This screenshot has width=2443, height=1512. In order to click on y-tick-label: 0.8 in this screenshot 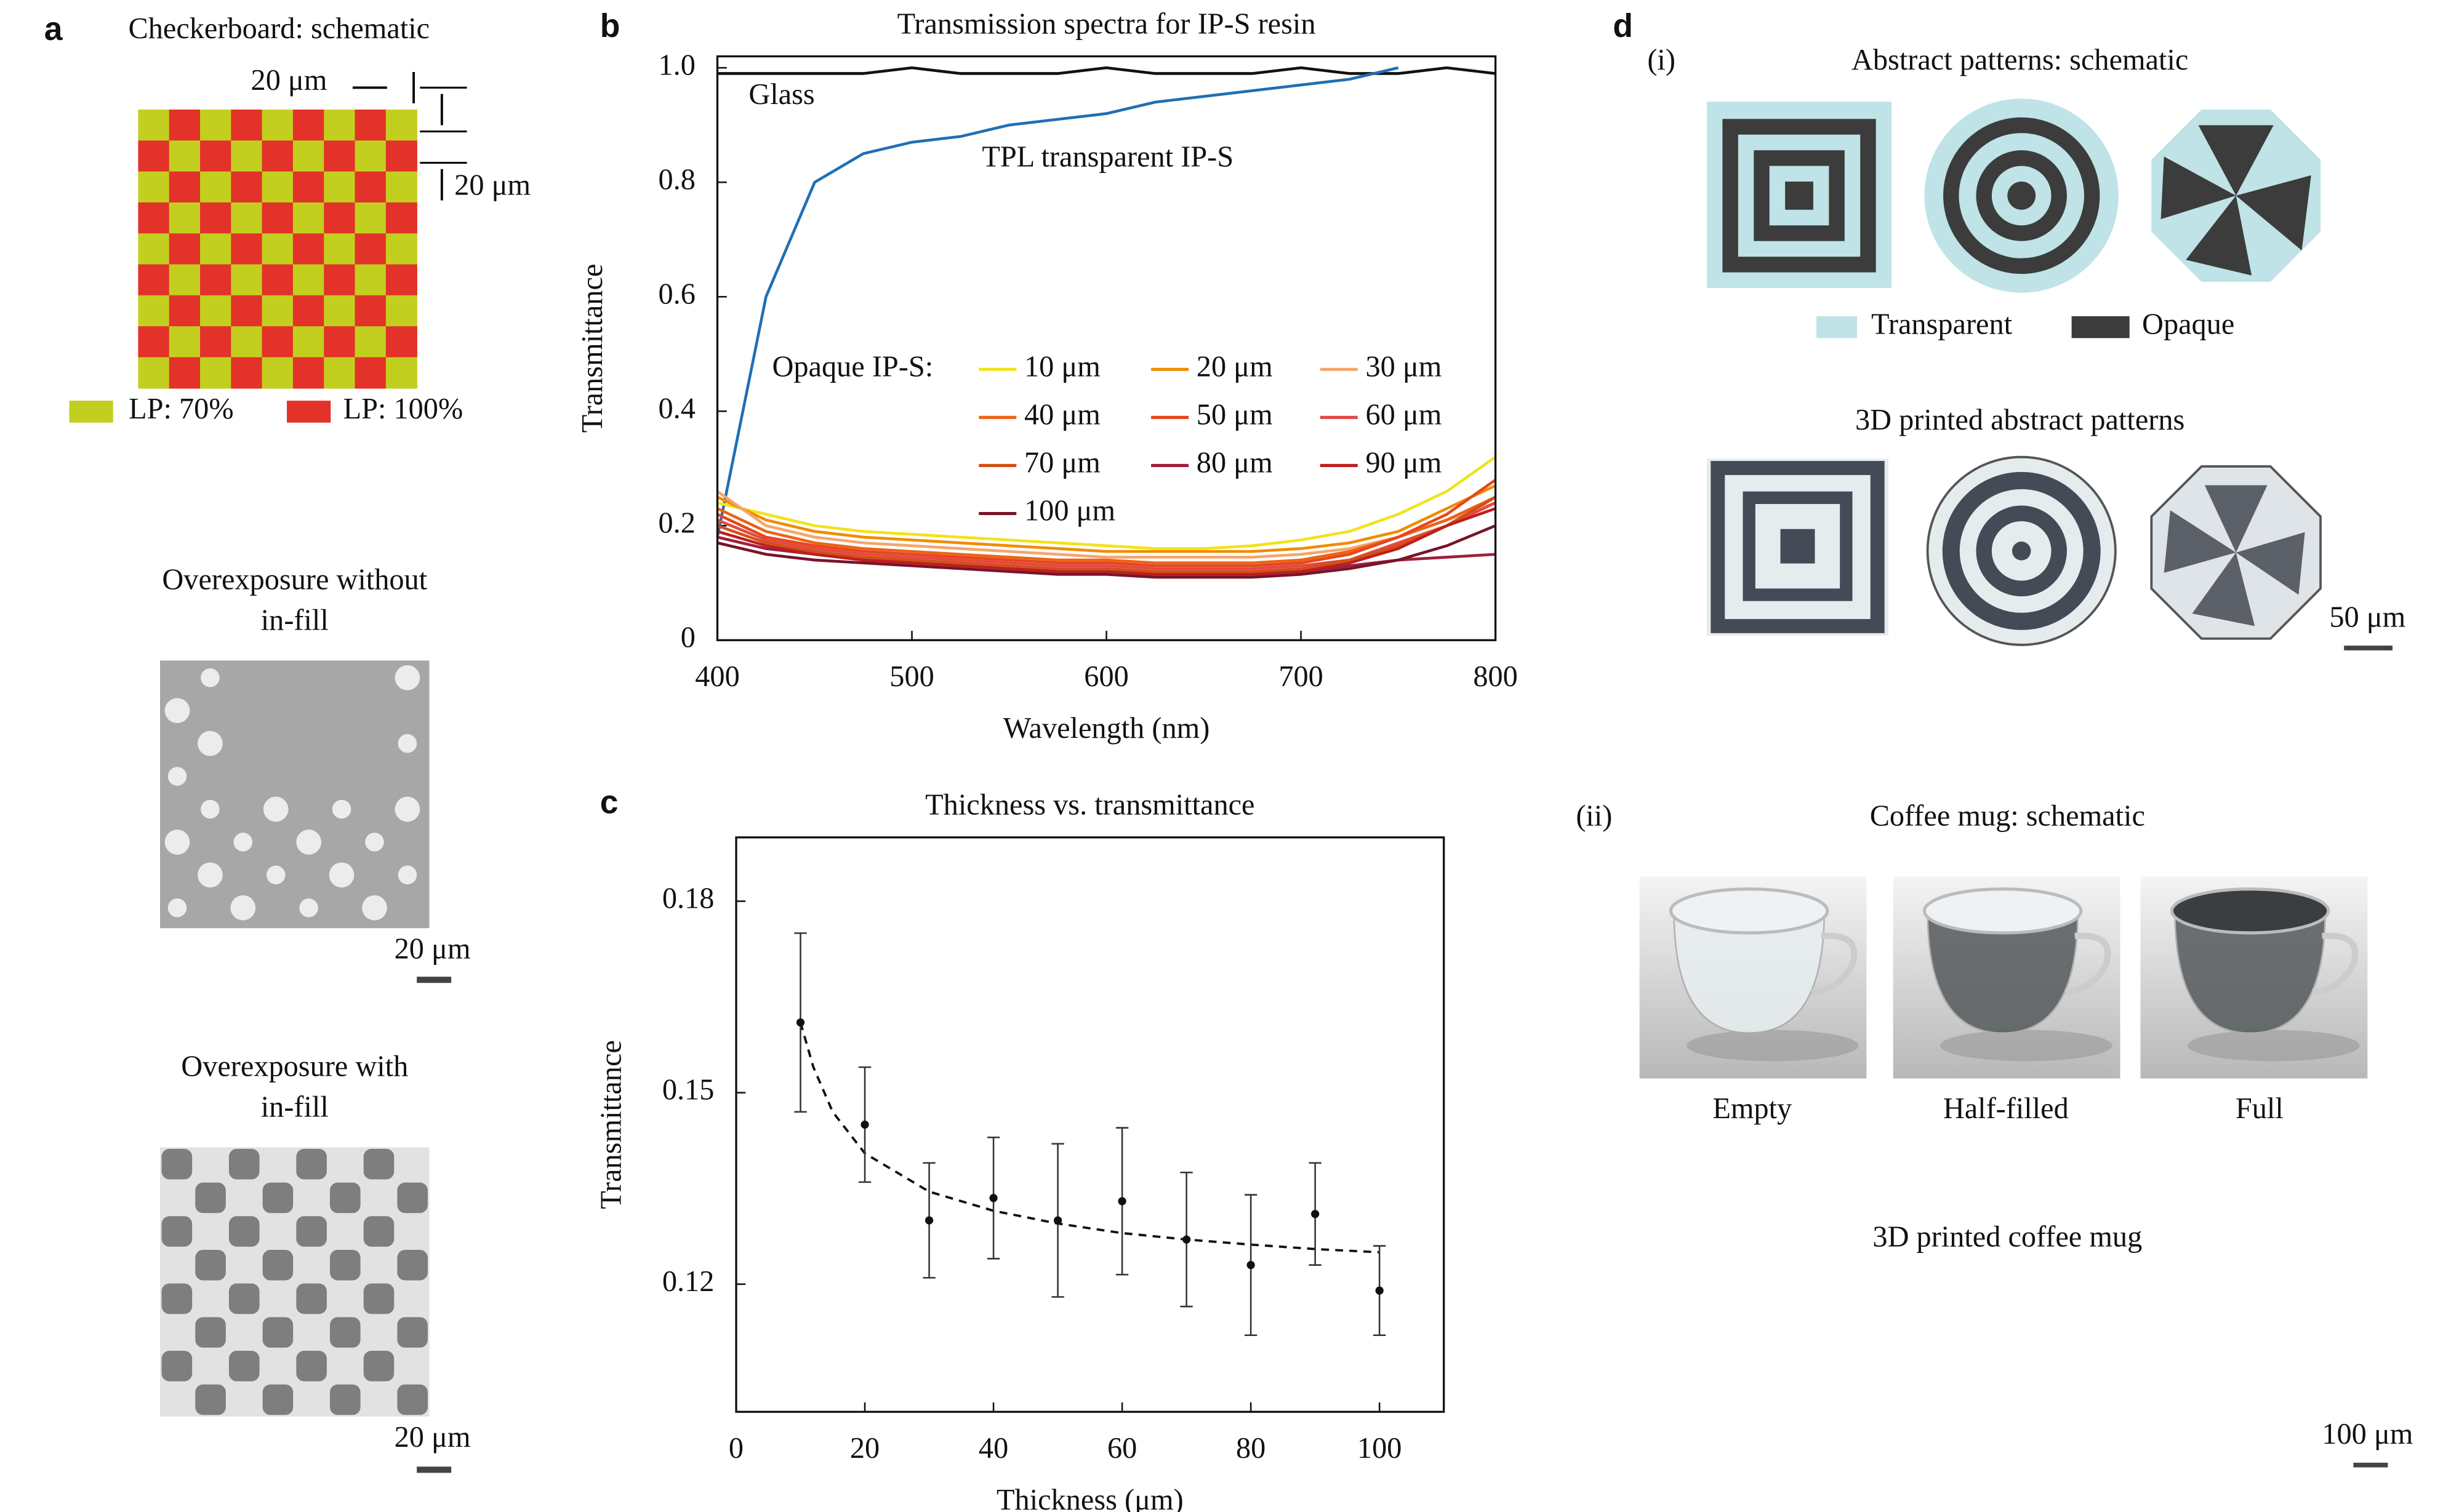, I will do `click(678, 179)`.